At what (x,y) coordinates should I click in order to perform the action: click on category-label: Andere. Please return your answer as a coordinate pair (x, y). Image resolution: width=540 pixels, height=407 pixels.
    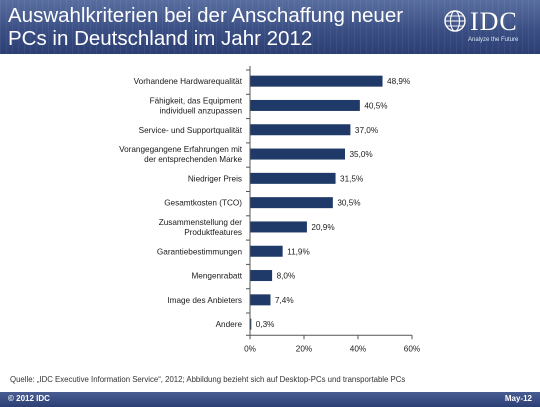
    Looking at the image, I should click on (229, 324).